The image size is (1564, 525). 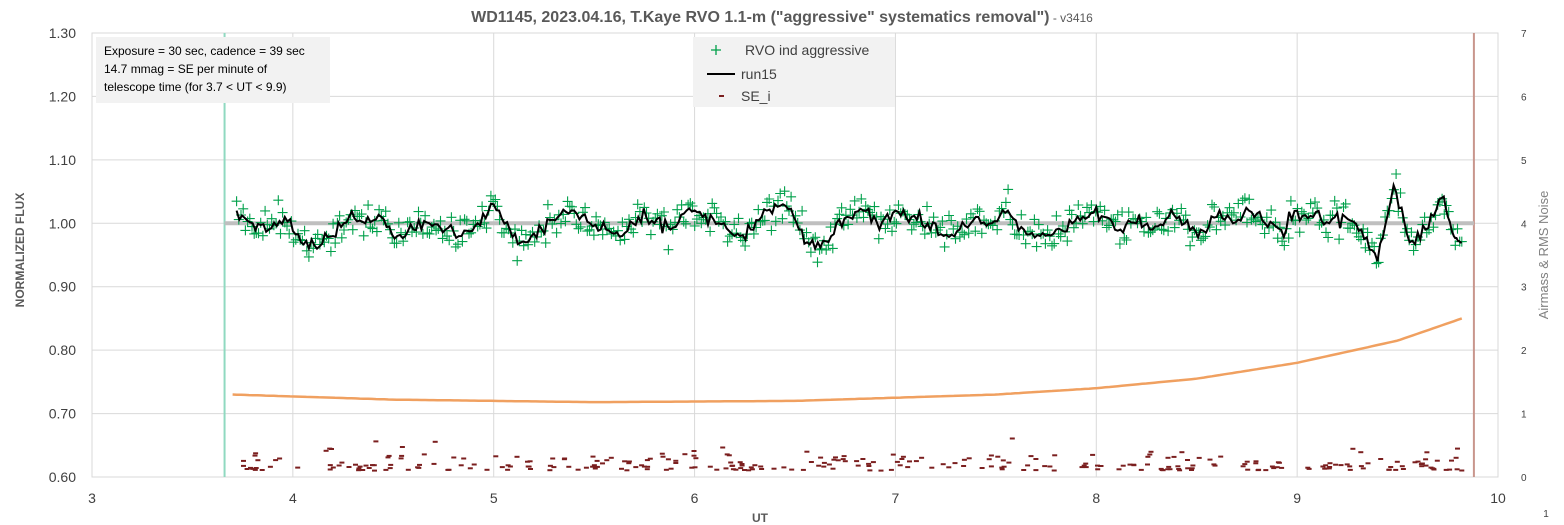 I want to click on left-tick-label: 0.90, so click(x=62, y=287).